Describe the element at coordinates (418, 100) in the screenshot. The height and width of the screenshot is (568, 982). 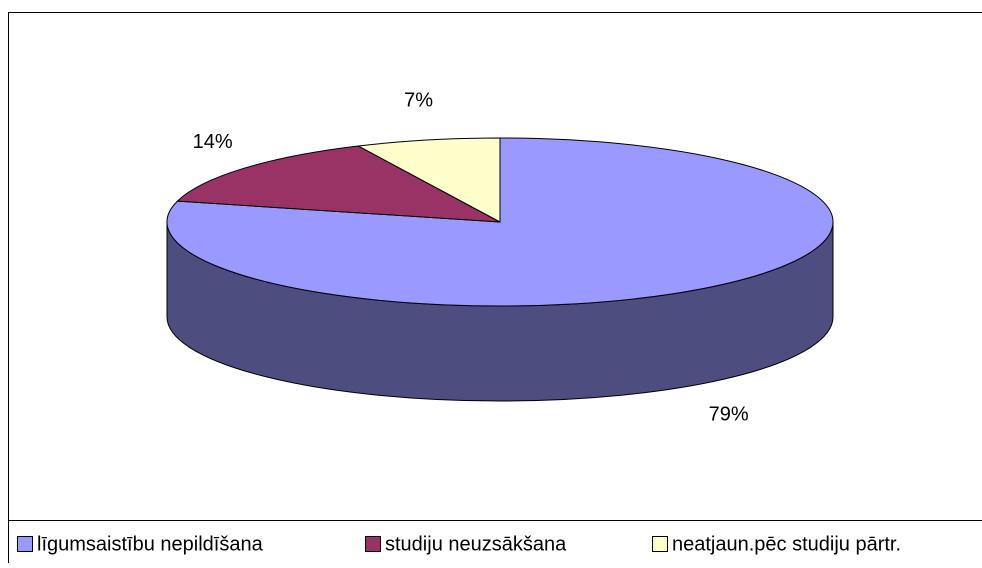
I see `data-label: 7%` at that location.